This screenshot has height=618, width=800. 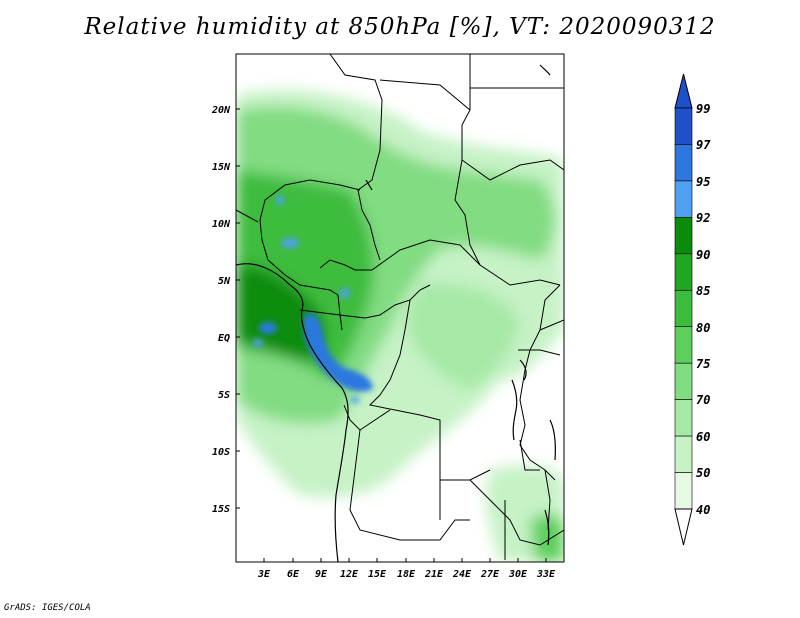 I want to click on colorbar-label: 50, so click(x=703, y=473).